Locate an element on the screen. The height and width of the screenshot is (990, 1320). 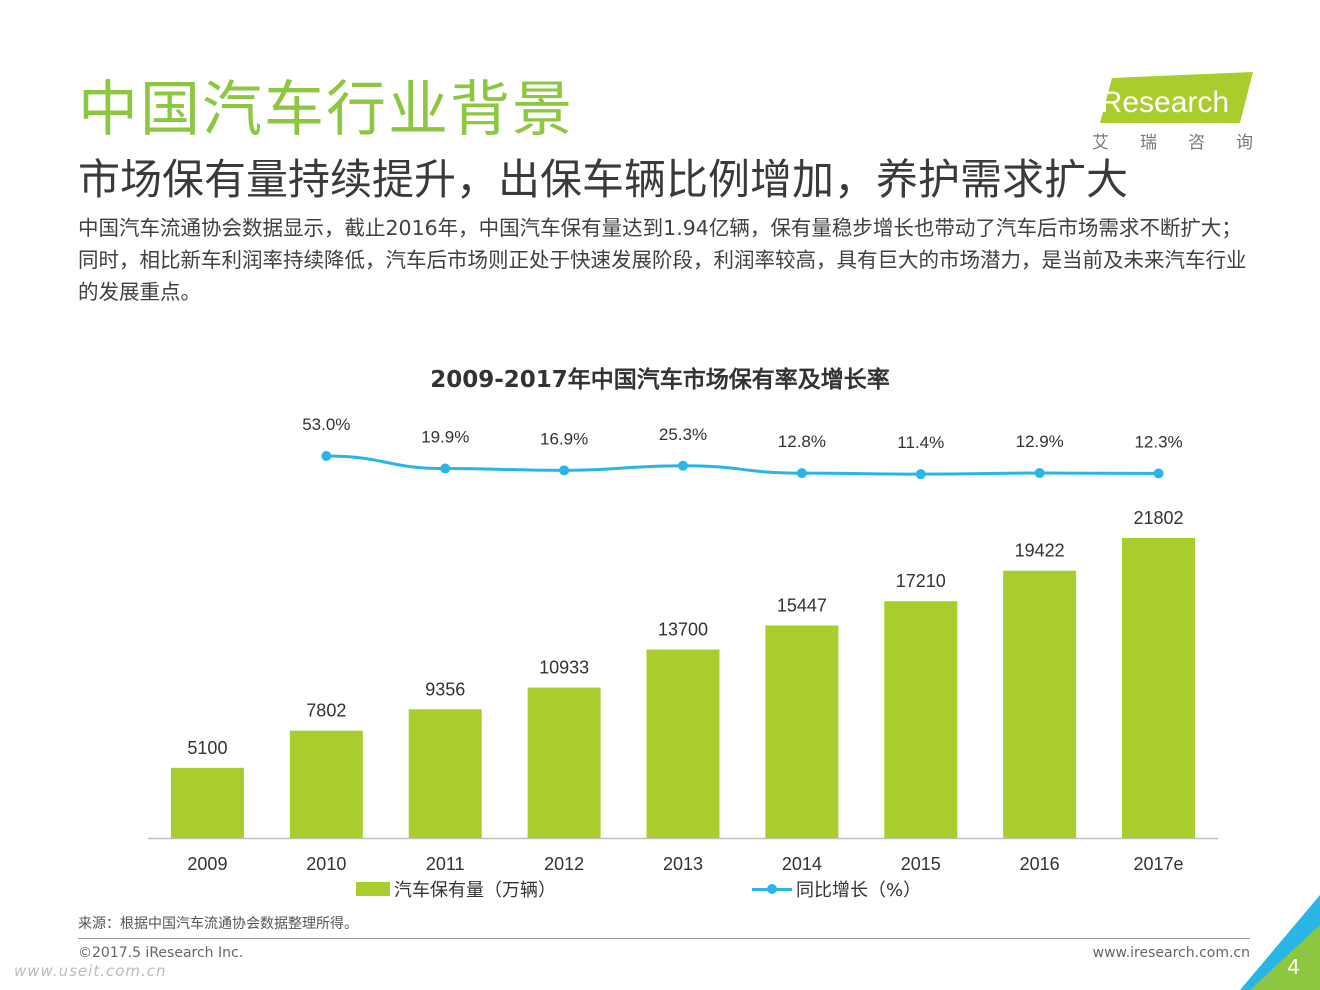
growth-point-2011 is located at coordinates (445, 468).